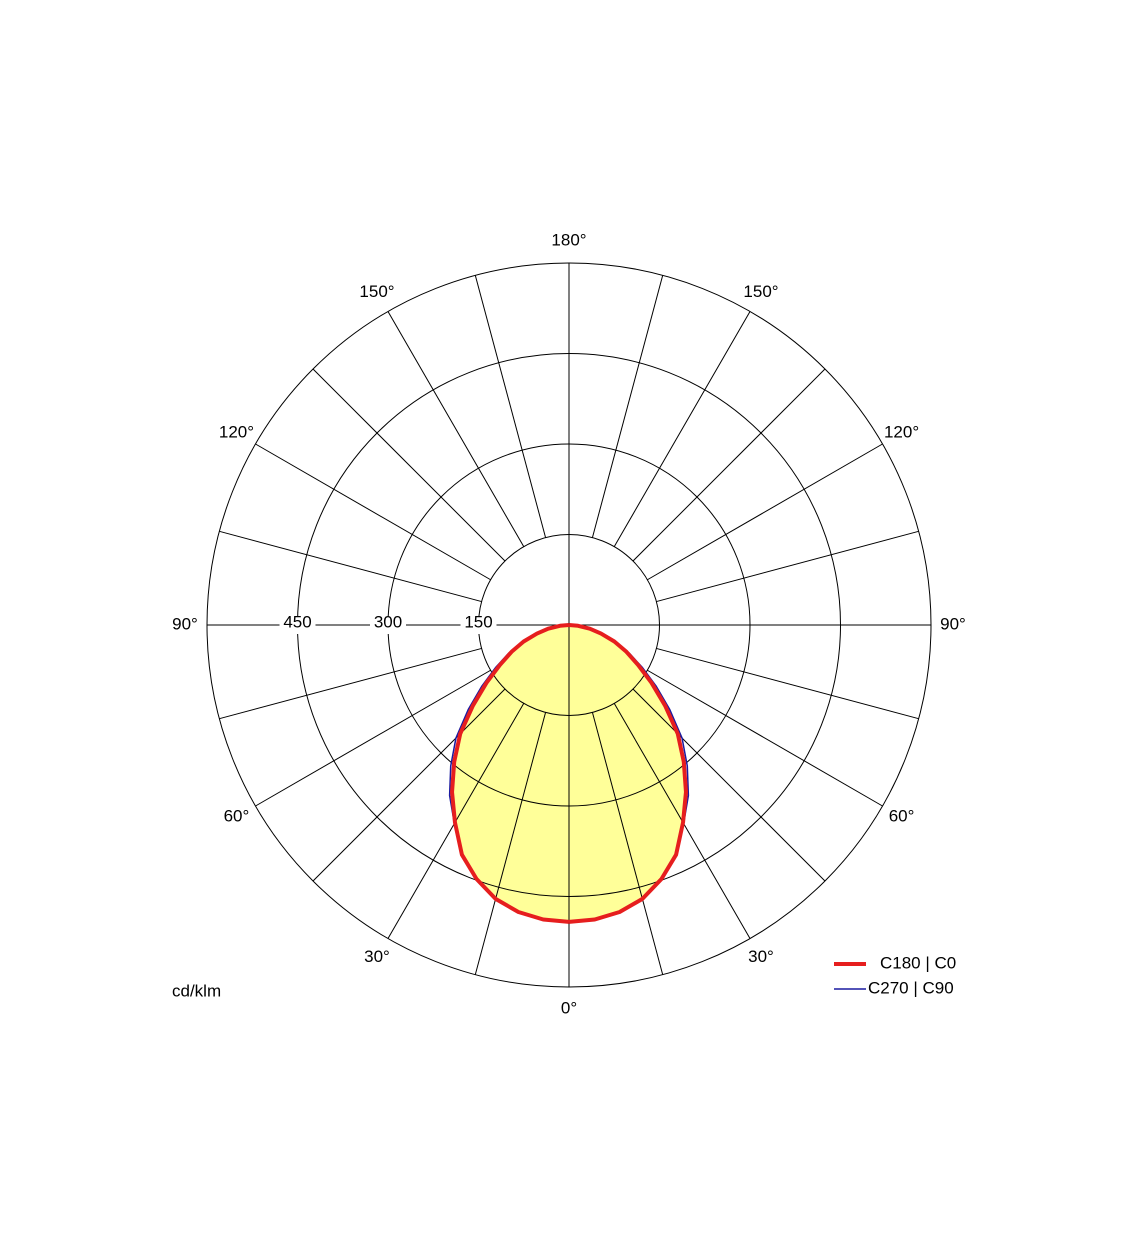 Image resolution: width=1140 pixels, height=1246 pixels. I want to click on unit-label: cd/klm, so click(196, 990).